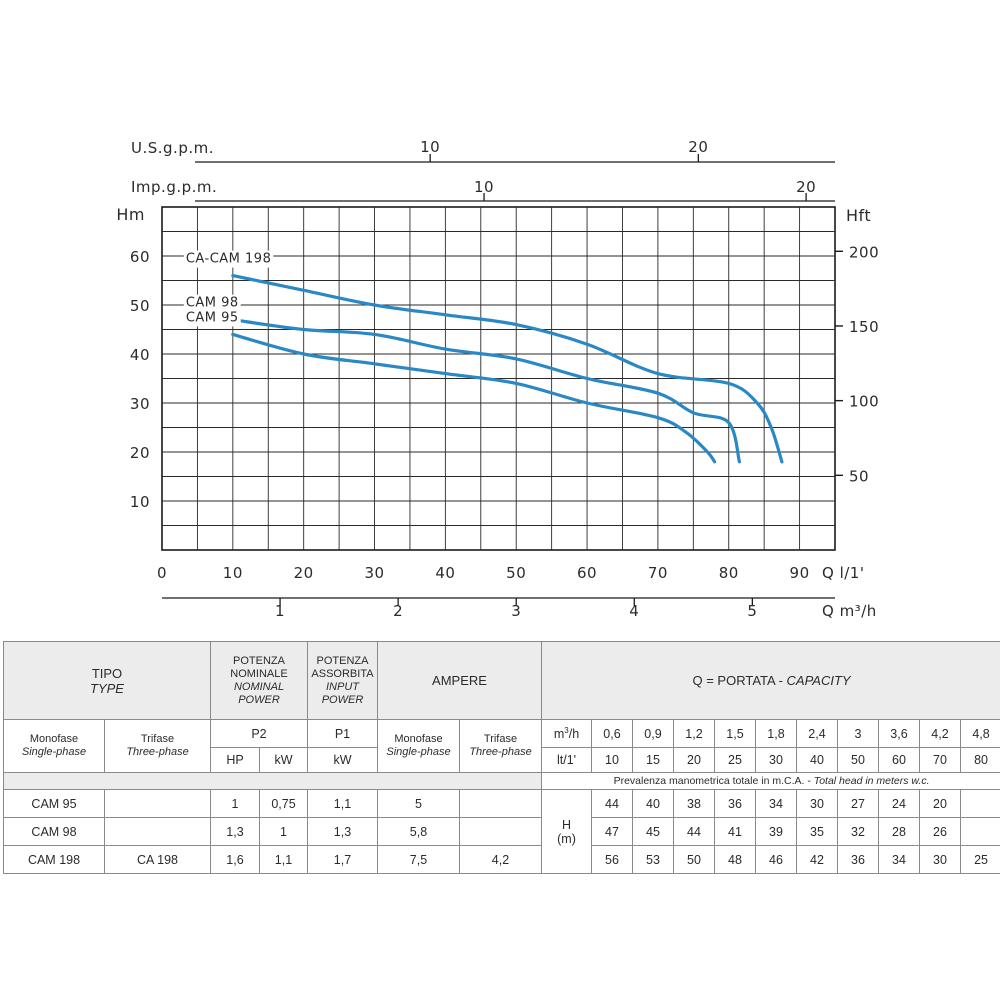 Image resolution: width=1000 pixels, height=1000 pixels. I want to click on y2-tick-label: 200, so click(864, 252).